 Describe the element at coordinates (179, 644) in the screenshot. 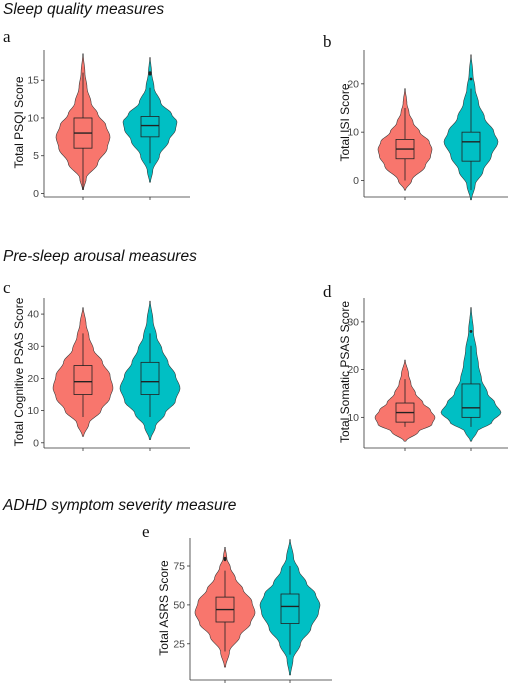

I see `y-tick-label-e: 25` at that location.